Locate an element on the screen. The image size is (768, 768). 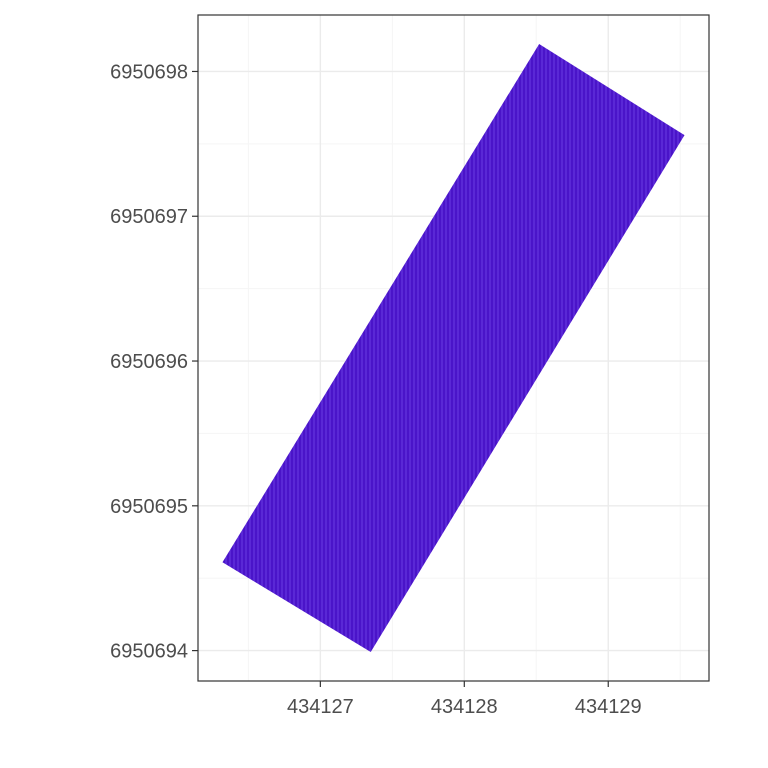
y-axis: 6950694 6950695 6950696 6950697 6950698 is located at coordinates (154, 362).